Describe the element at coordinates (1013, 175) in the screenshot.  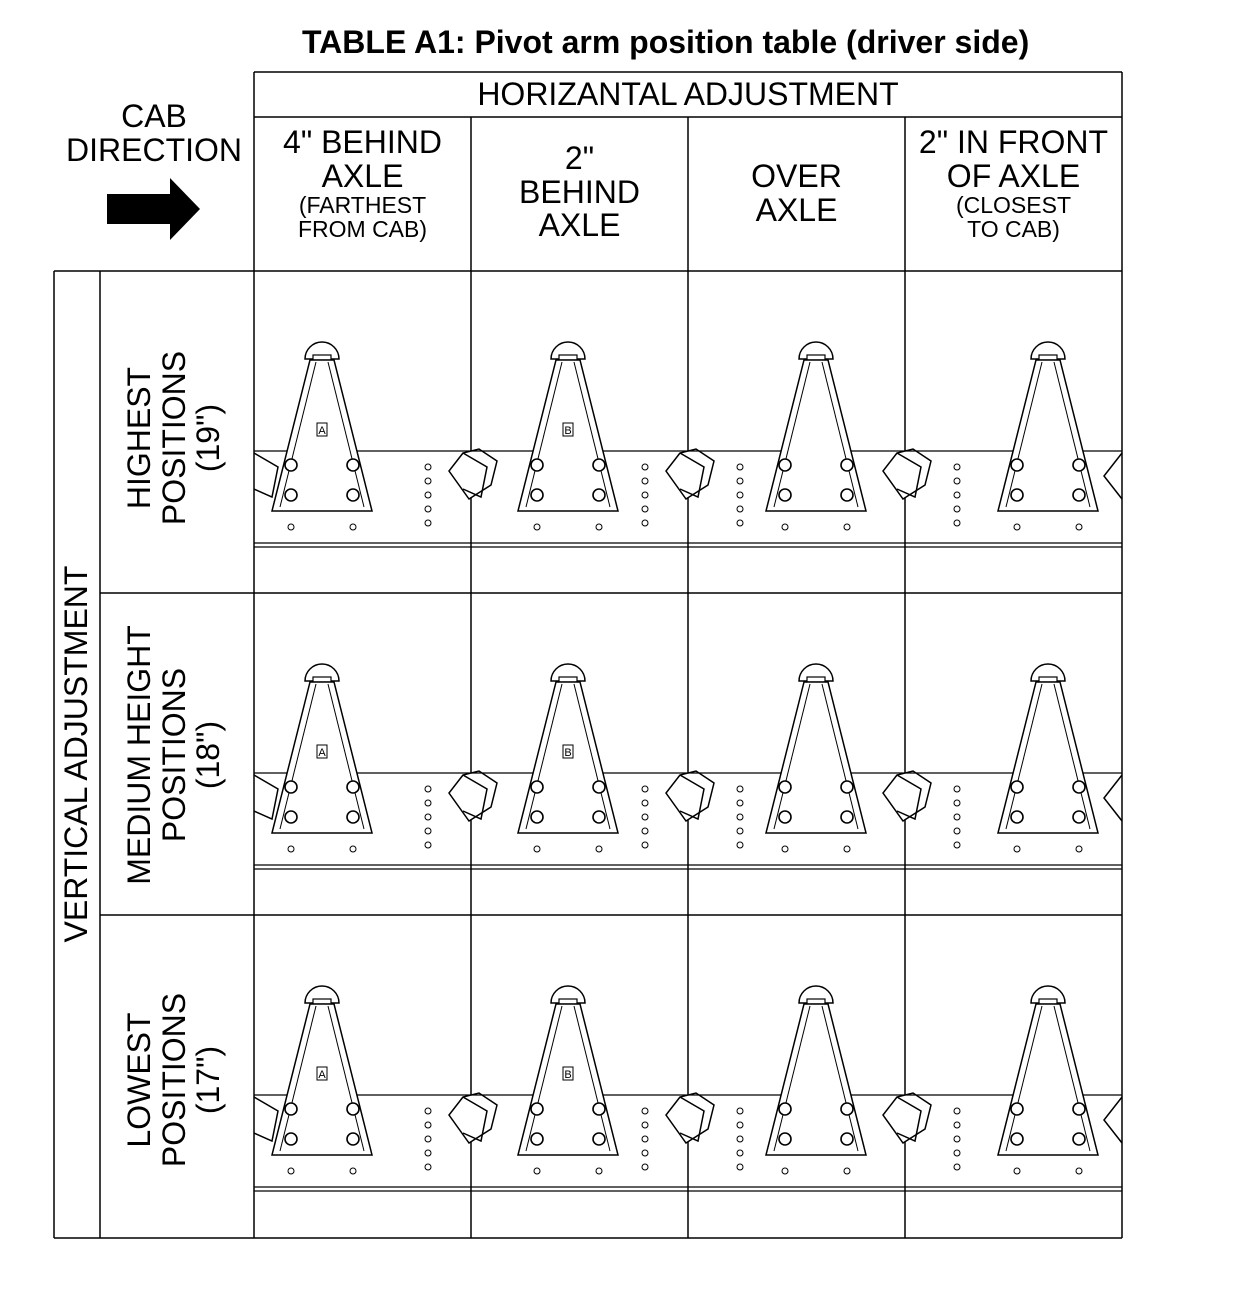
I see `col-header-line: OF AXLE` at that location.